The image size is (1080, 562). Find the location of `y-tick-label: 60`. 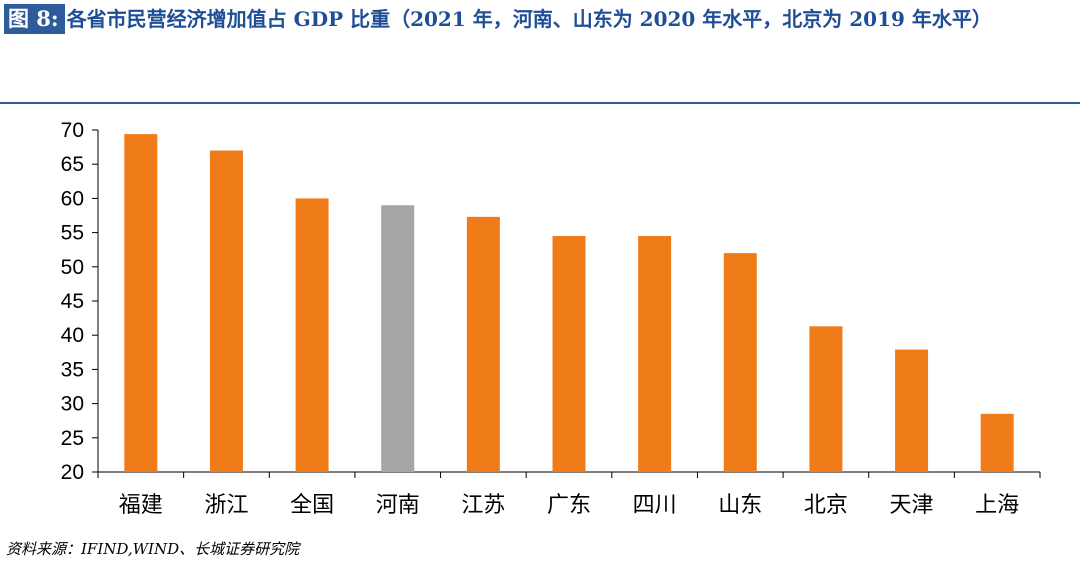

y-tick-label: 60 is located at coordinates (72, 198).